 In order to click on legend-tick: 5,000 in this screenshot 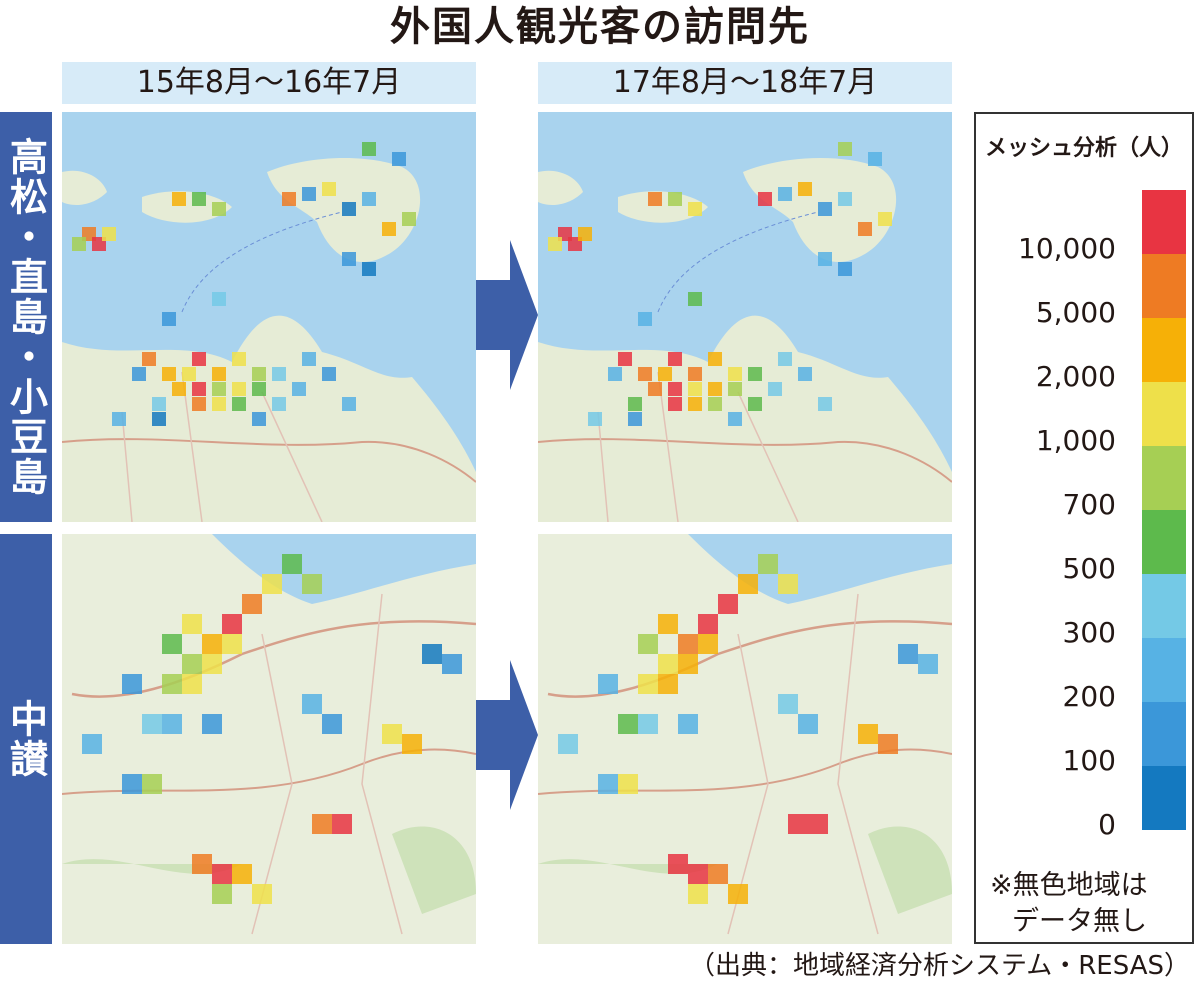, I will do `click(1075, 312)`.